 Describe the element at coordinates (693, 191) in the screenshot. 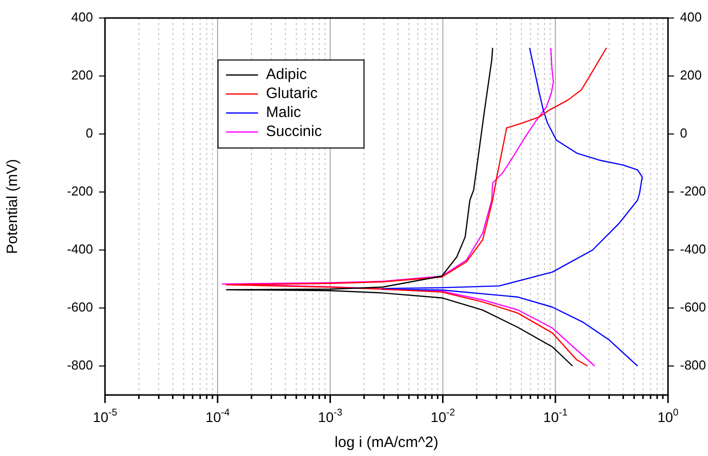

I see `y2-tick-label: -200` at that location.